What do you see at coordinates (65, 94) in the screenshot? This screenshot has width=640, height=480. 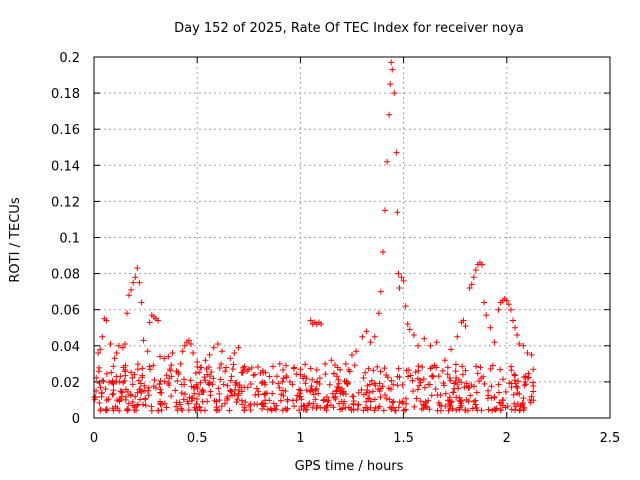 I see `y-tick-label: 0.18` at bounding box center [65, 94].